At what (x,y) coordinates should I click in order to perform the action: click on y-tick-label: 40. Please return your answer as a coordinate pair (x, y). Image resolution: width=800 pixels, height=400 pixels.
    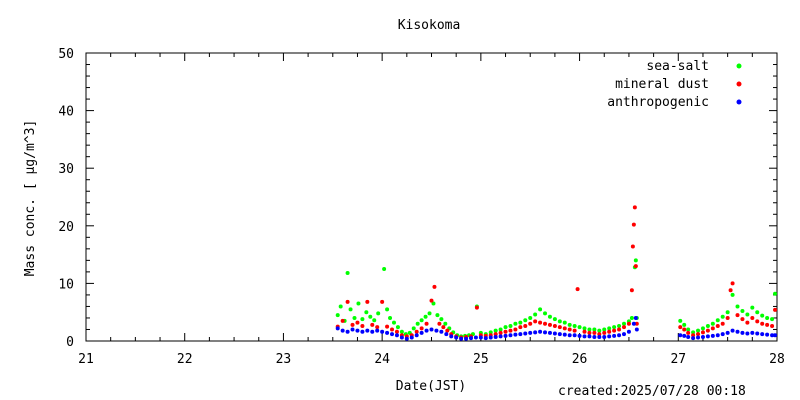
    Looking at the image, I should click on (66, 112).